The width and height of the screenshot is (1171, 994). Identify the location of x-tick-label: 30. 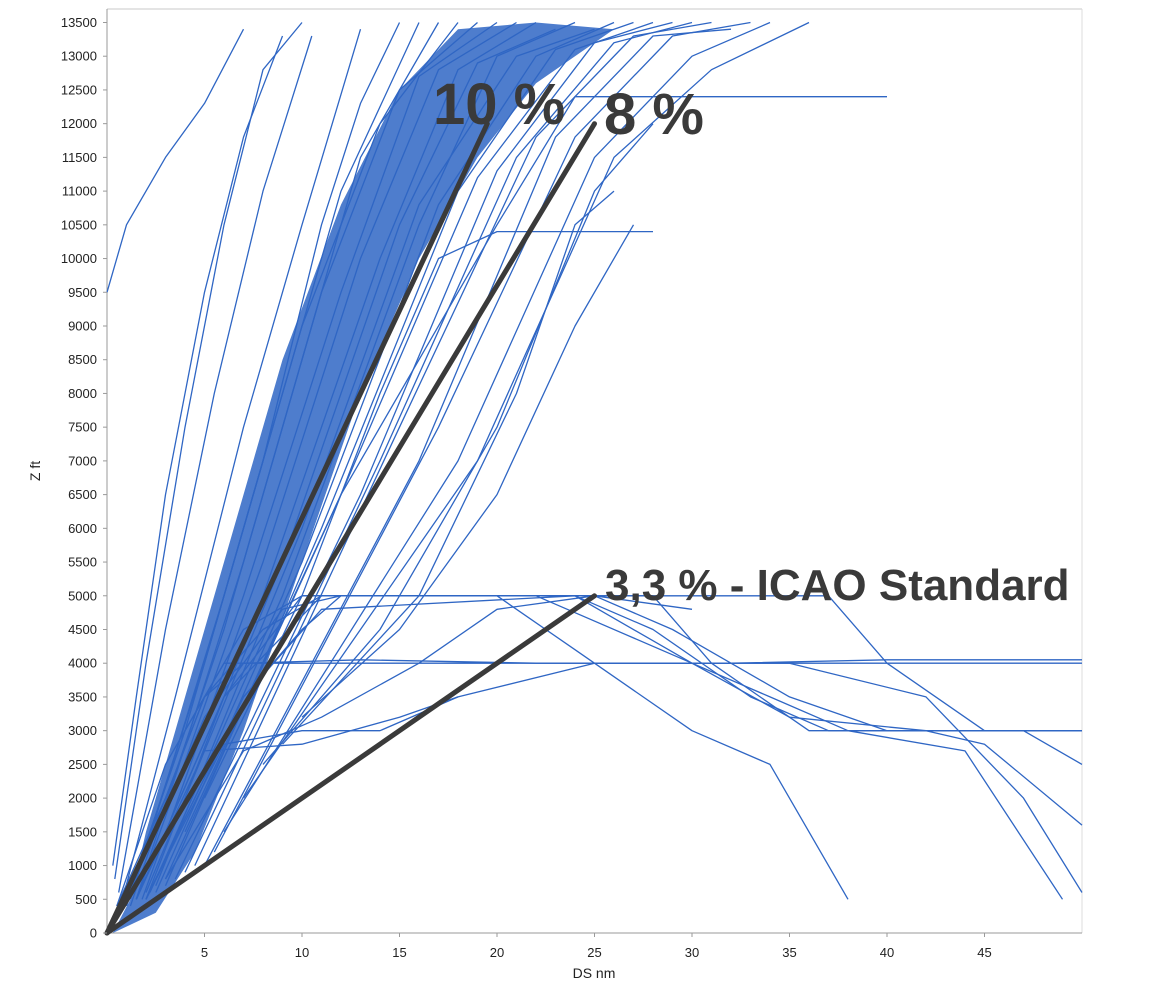
(692, 952).